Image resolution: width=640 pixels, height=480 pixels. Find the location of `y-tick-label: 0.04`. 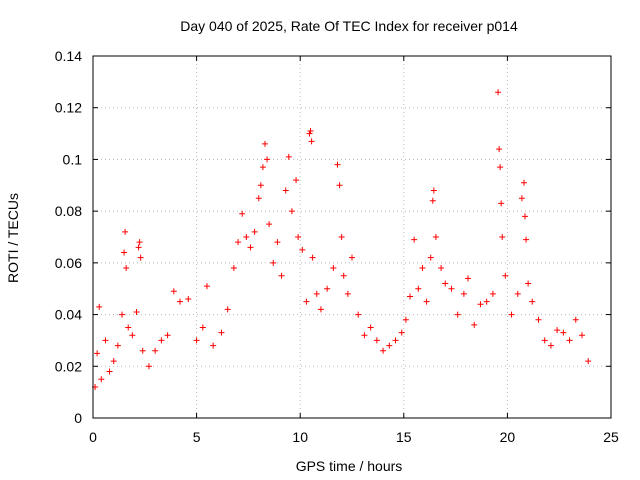

y-tick-label: 0.04 is located at coordinates (68, 315).